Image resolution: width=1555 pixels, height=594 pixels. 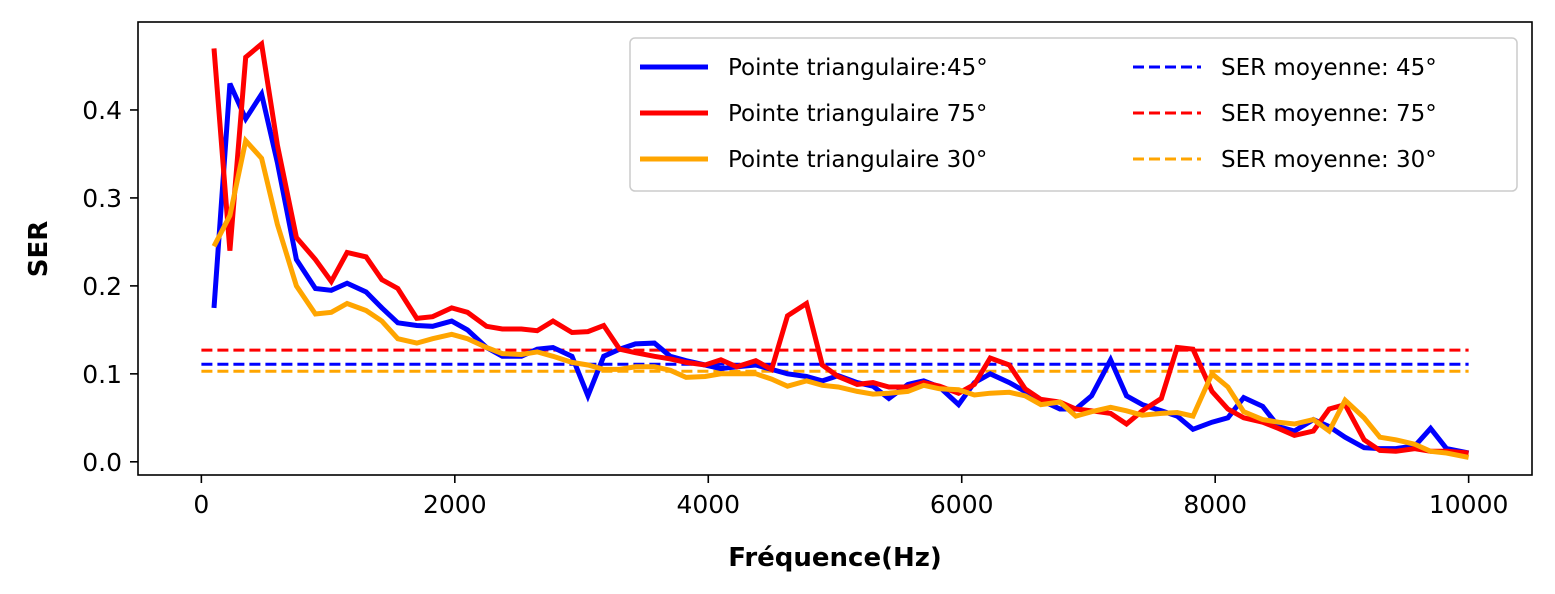 I want to click on x-tick-label: 8000, so click(x=1215, y=504).